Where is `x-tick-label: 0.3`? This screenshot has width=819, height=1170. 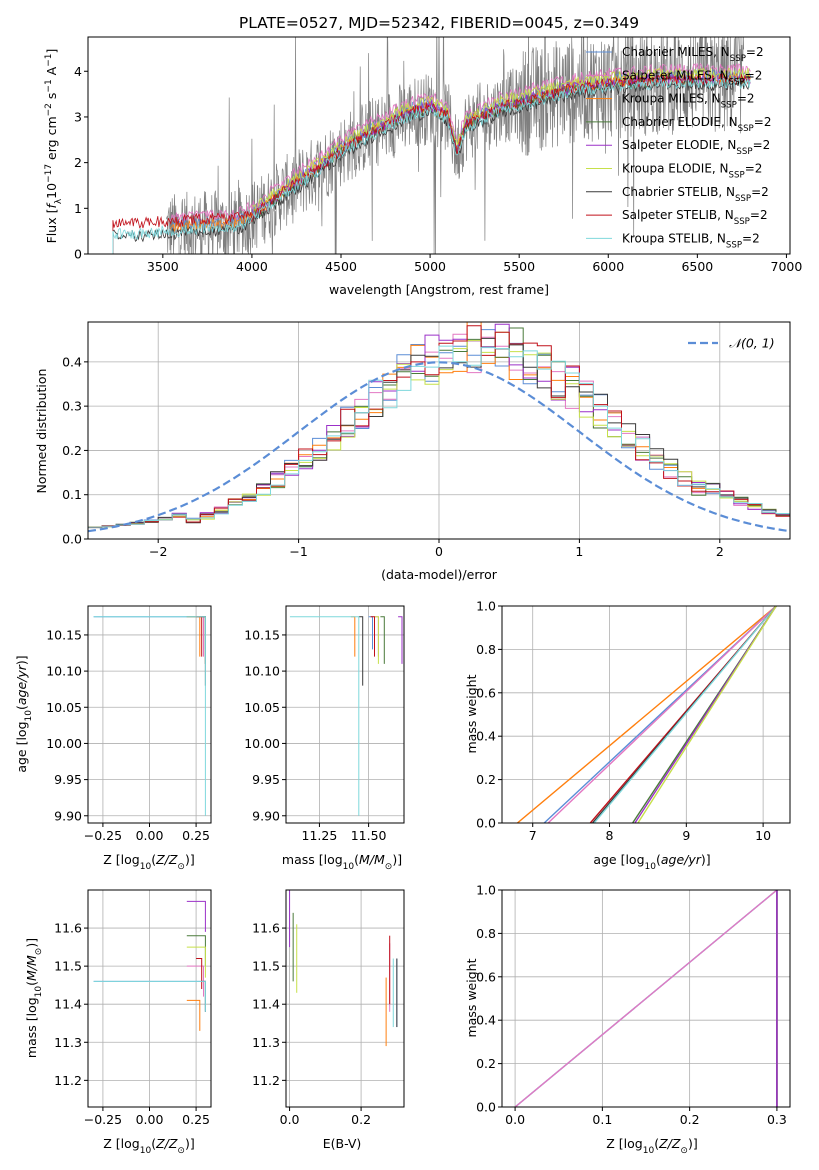
x-tick-label: 0.3 is located at coordinates (777, 1119).